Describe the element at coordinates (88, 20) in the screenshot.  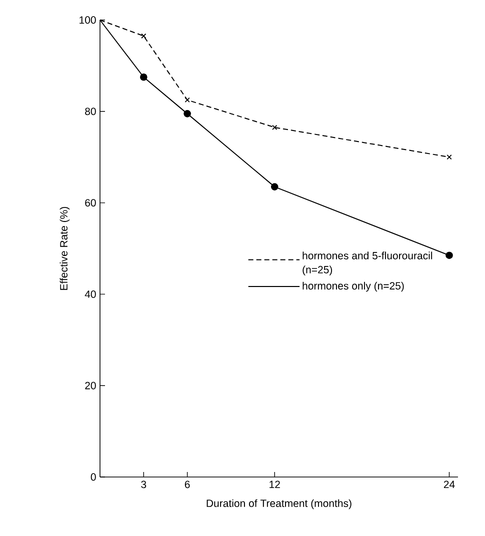
I see `y-tick-label: 100` at that location.